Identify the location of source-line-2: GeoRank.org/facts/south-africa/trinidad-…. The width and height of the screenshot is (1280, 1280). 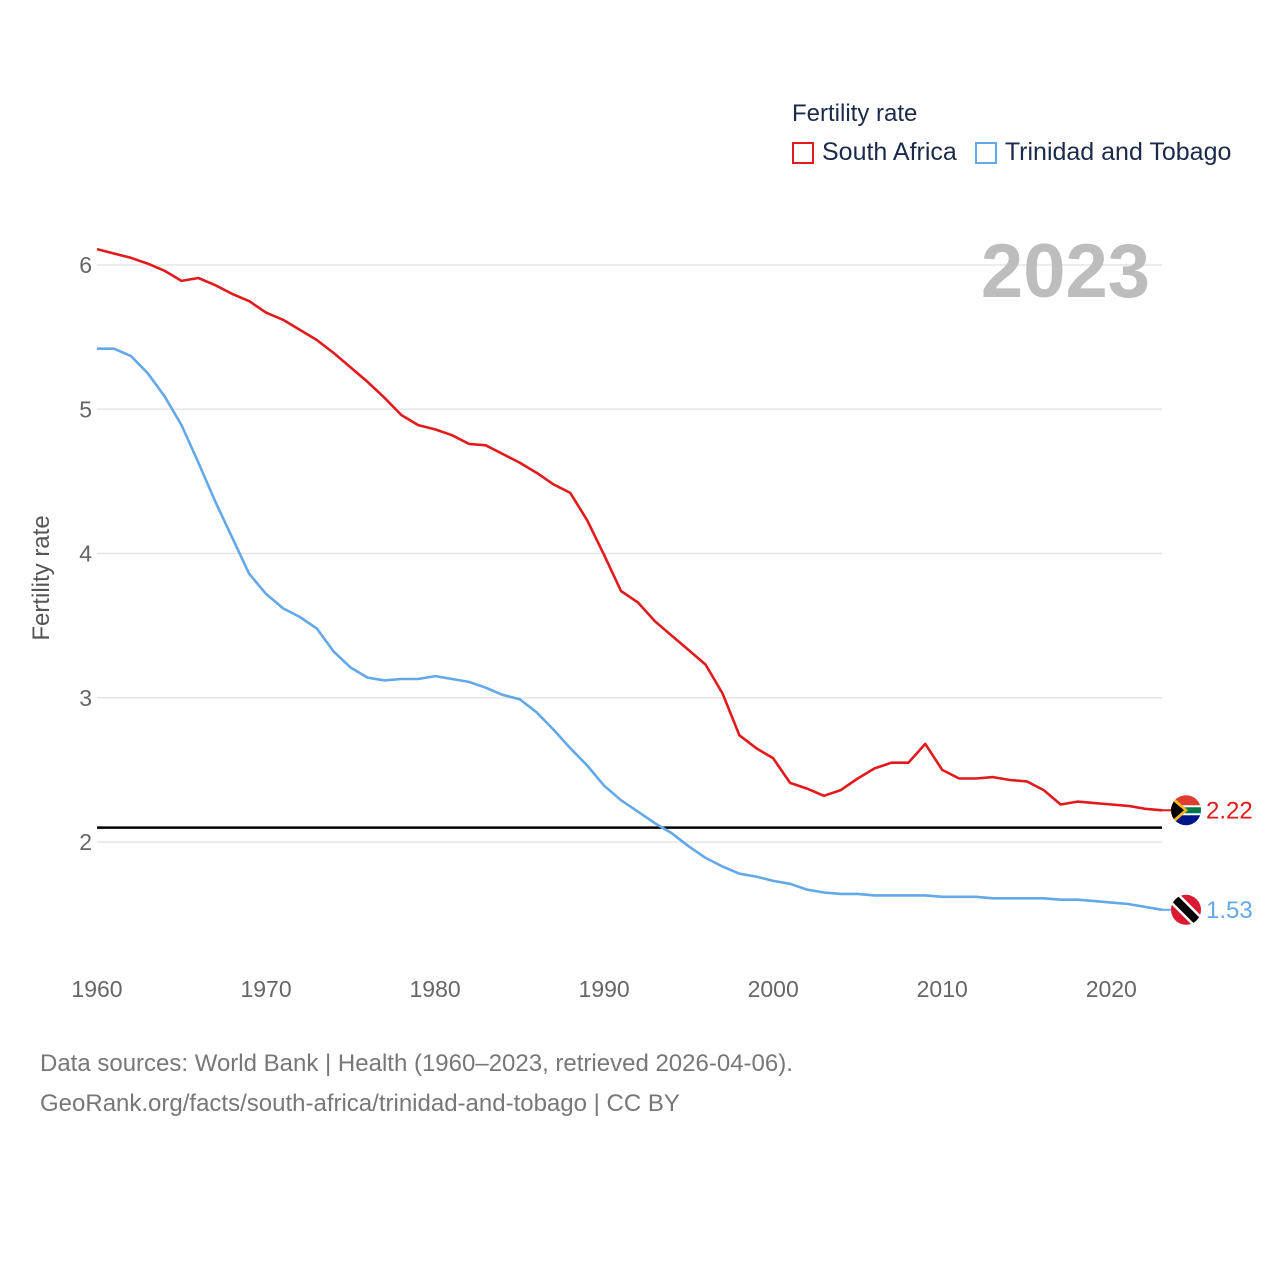
(360, 1103).